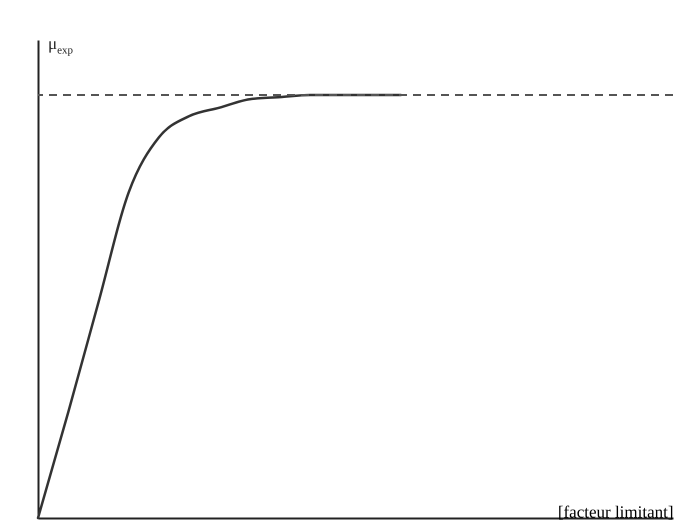  Describe the element at coordinates (616, 512) in the screenshot. I see `x-axis-title: [facteur limitant]` at that location.